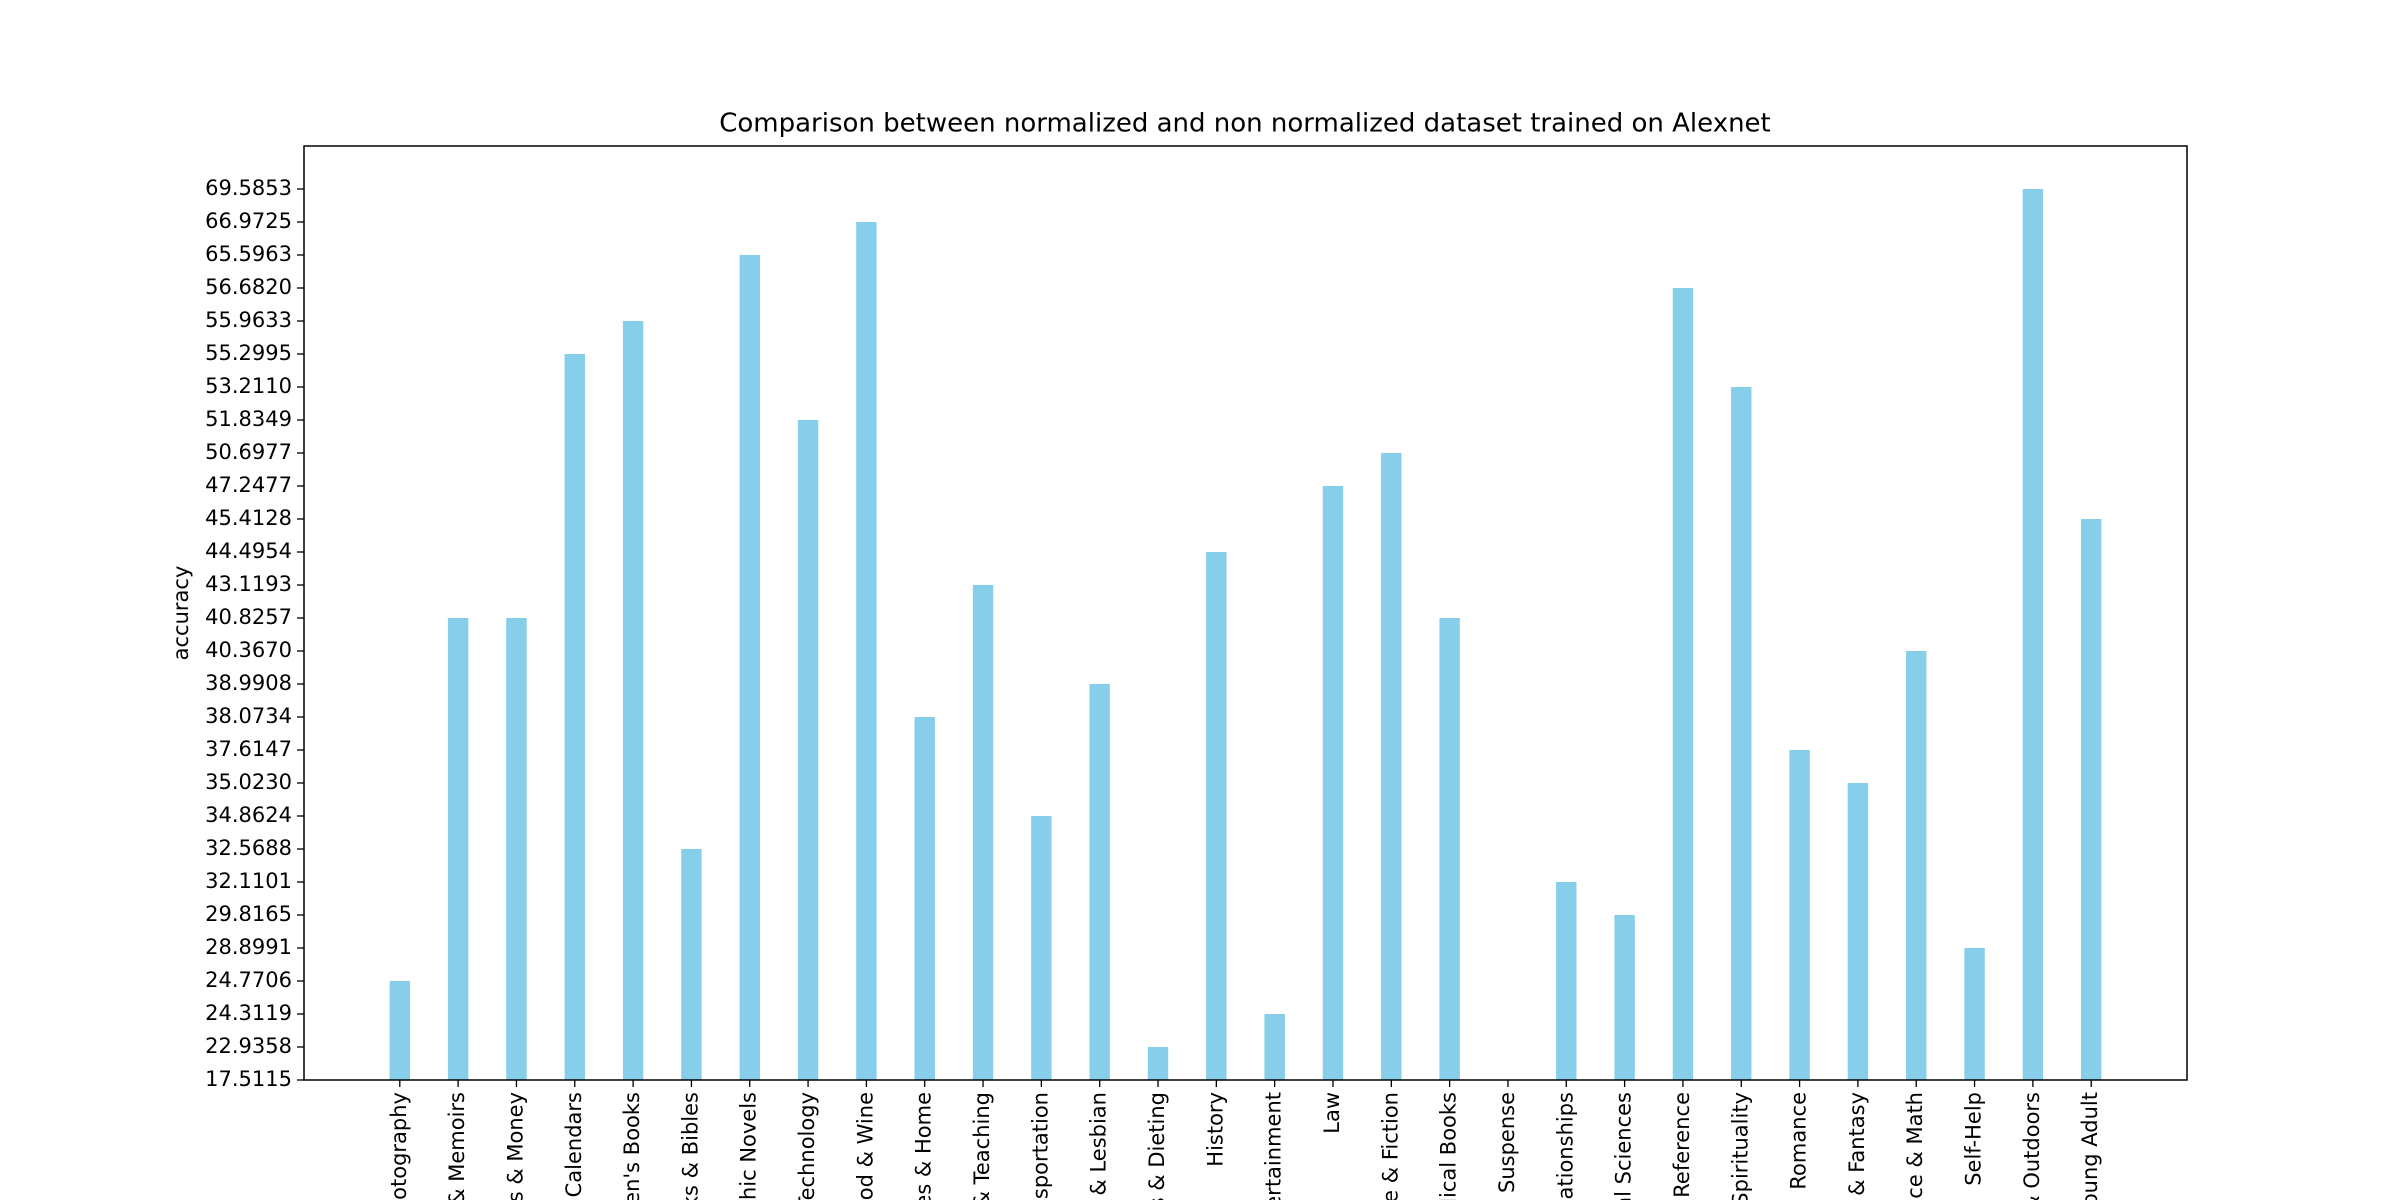 The width and height of the screenshot is (2400, 1200). Describe the element at coordinates (690, 1146) in the screenshot. I see `x-tick-label: Christian Books & Bibles` at that location.